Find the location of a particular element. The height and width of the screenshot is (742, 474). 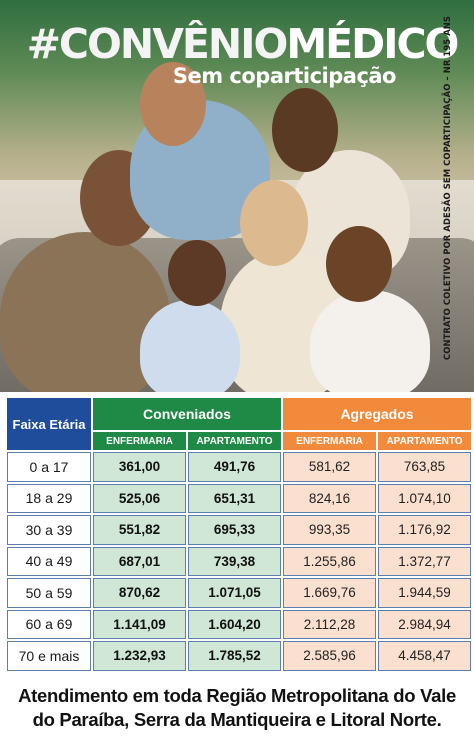

photo-girl-left is located at coordinates (190, 346).